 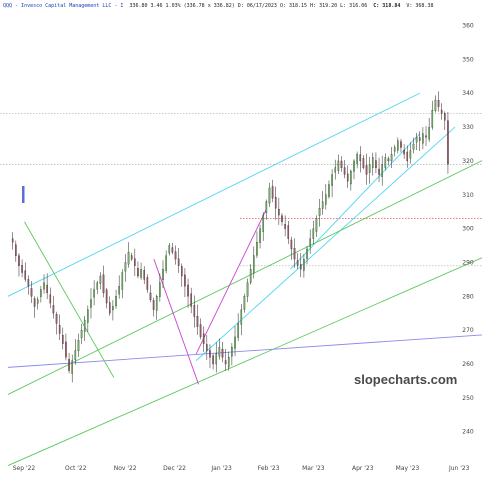 I want to click on drawing-tool-marker, so click(x=23, y=194).